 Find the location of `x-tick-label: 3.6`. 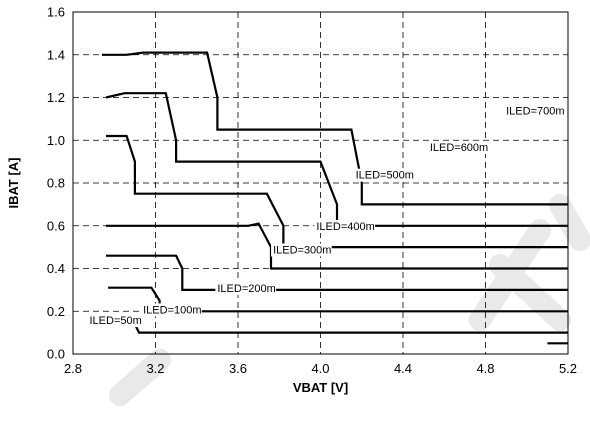

x-tick-label: 3.6 is located at coordinates (238, 368).